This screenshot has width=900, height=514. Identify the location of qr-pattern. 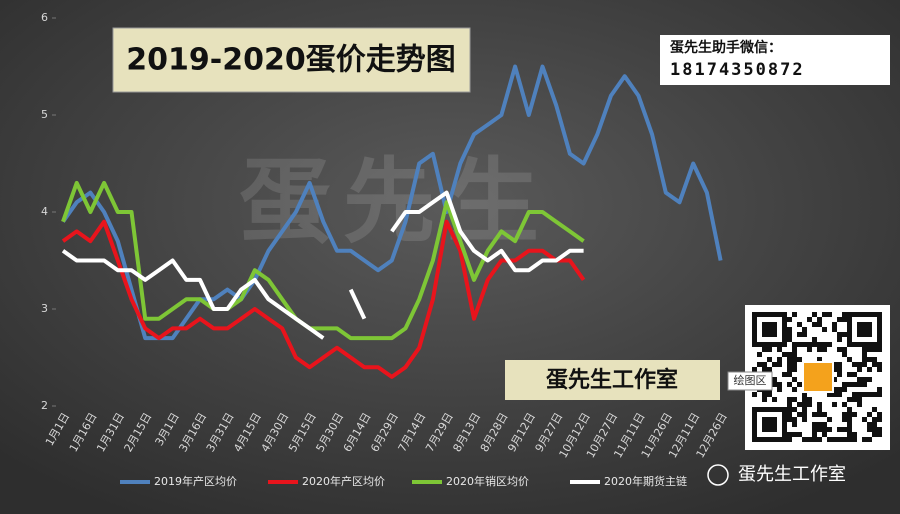
(817, 377).